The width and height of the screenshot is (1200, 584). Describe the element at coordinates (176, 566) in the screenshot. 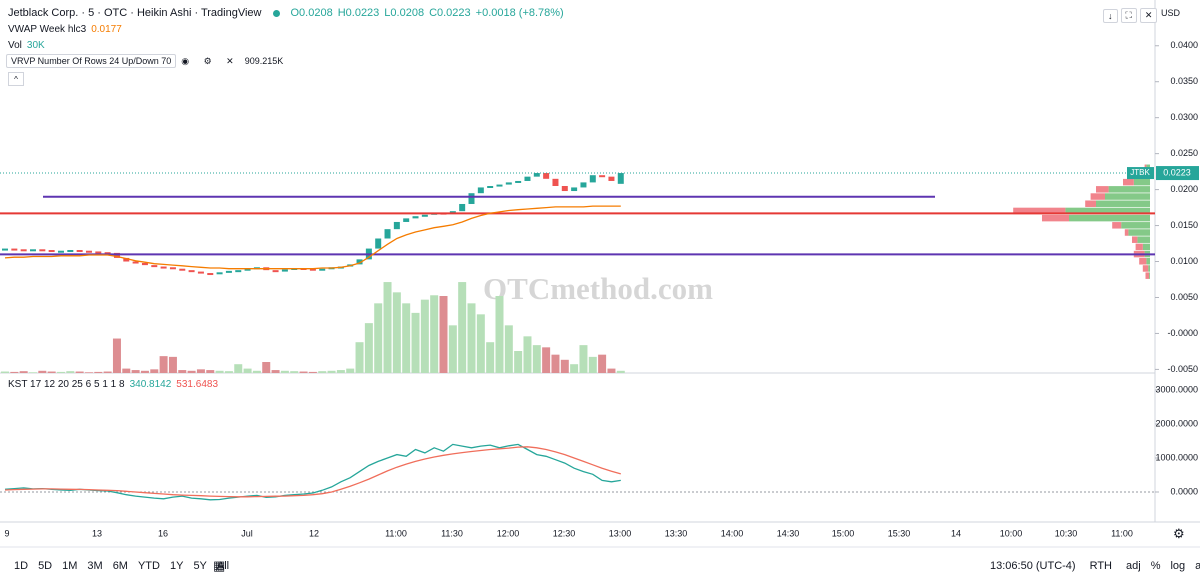

I see `range-button: 1Y` at that location.